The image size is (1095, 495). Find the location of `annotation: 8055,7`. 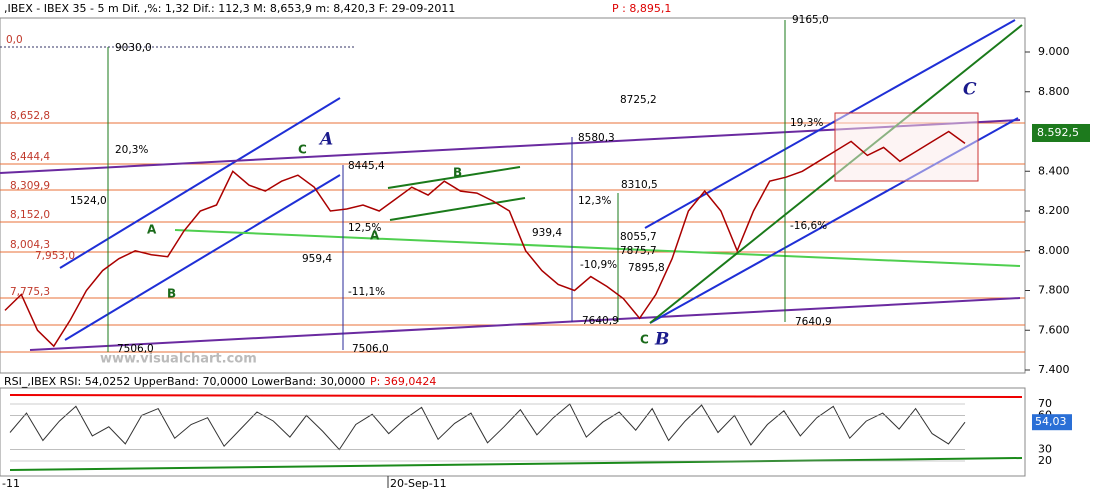

annotation: 8055,7 is located at coordinates (638, 237).